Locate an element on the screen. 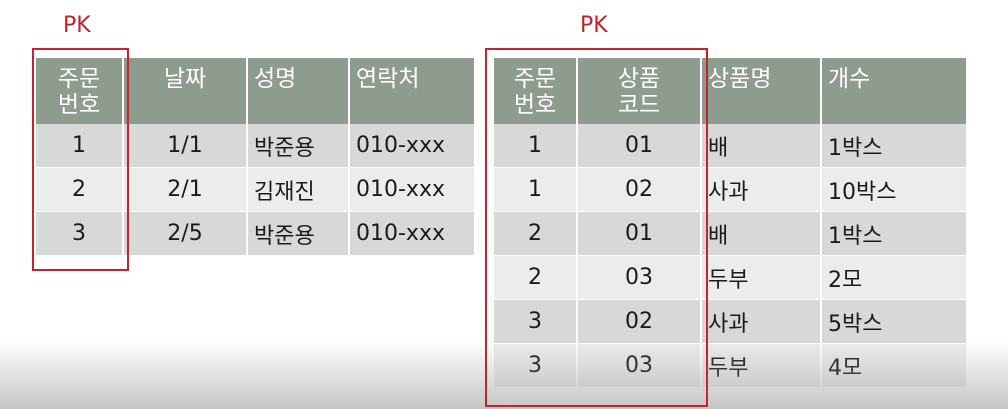 The image size is (1008, 409). table-row: 2 03 두부 2모 is located at coordinates (731, 278).